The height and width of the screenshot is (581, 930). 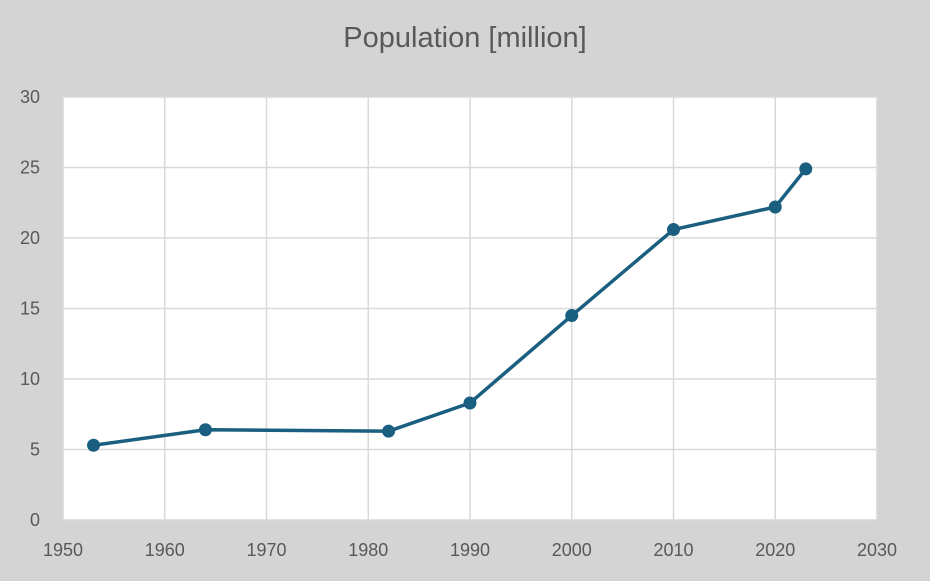 I want to click on y-axis-ticks: 0 5 10 15 20 25 30, so click(x=30, y=308).